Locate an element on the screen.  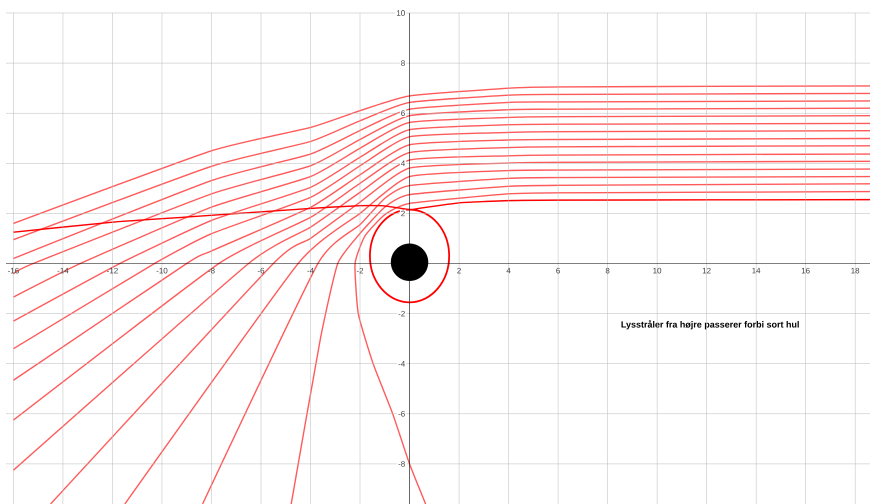
annotation: Lysstråler fra højre passerer forbi sort hul is located at coordinates (710, 325).